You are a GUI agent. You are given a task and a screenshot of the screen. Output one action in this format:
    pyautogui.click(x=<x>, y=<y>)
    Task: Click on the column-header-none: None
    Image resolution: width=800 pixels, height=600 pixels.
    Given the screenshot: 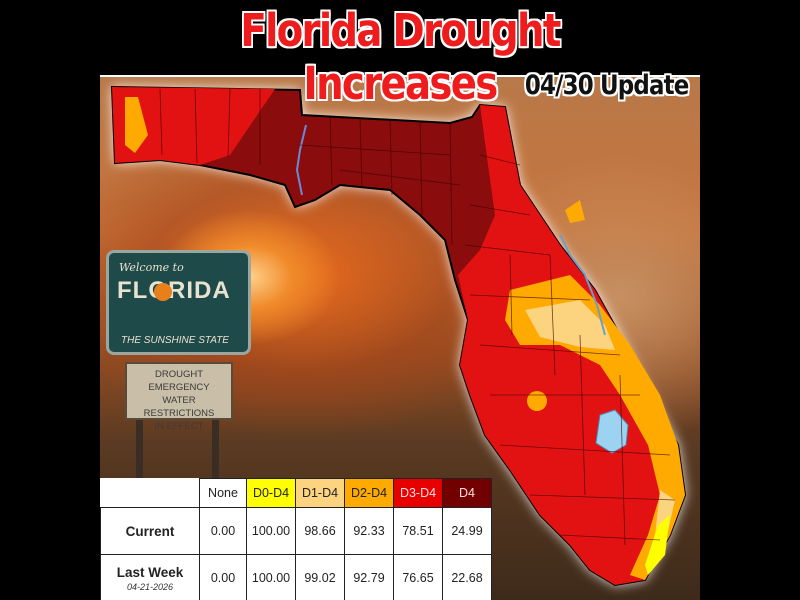 What is the action you would take?
    pyautogui.click(x=223, y=493)
    